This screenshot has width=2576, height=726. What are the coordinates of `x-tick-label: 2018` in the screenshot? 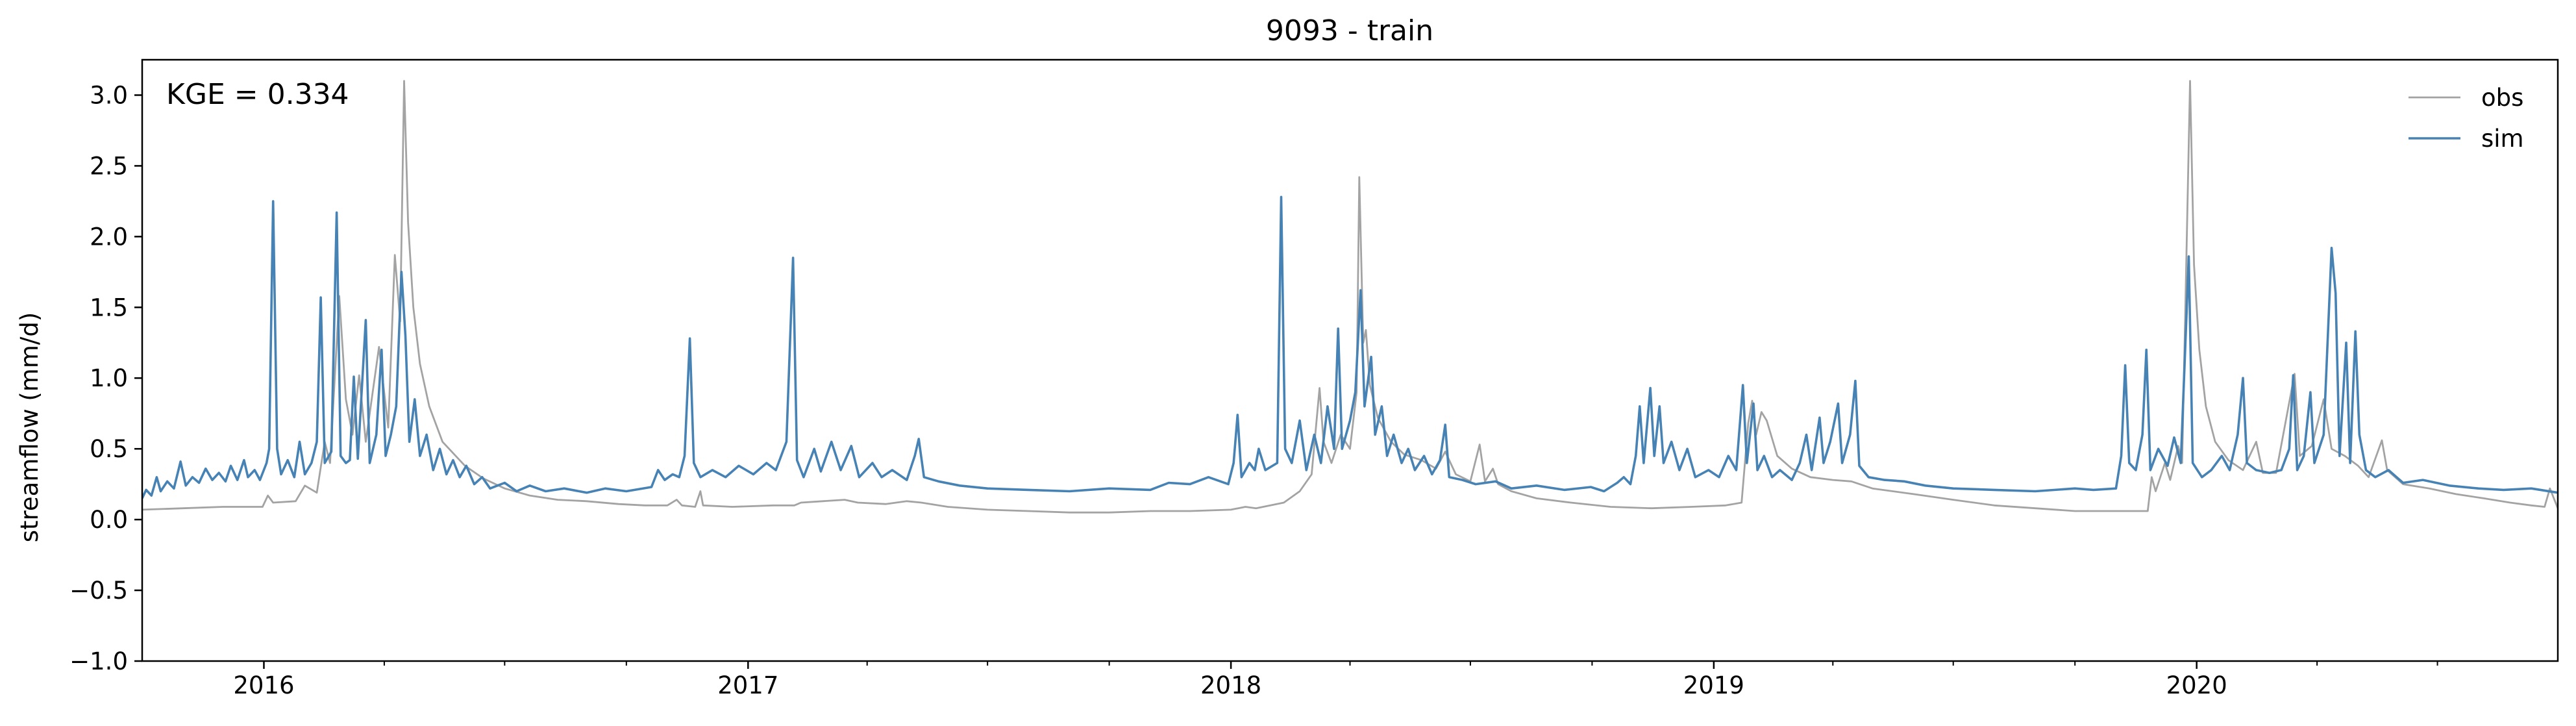 It's located at (1230, 685).